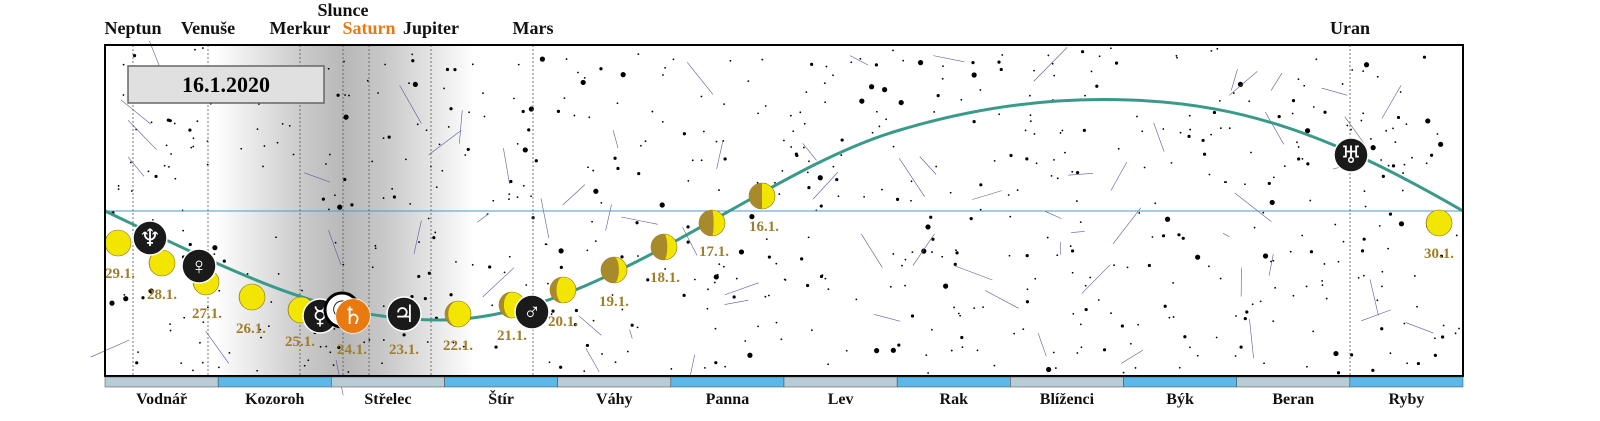 The image size is (1600, 421). Describe the element at coordinates (532, 313) in the screenshot. I see `planet-symbol: ♂` at that location.